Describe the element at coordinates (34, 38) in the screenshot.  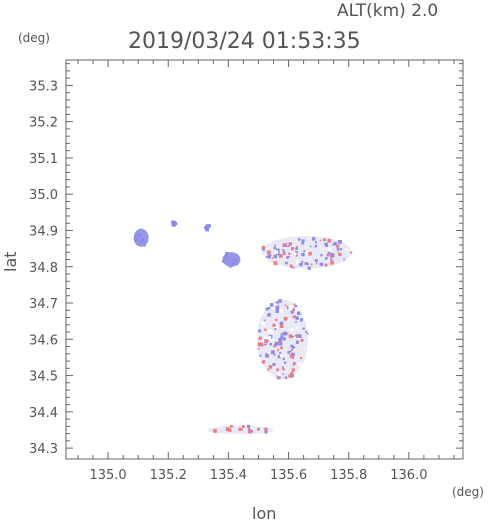
I see `y-axis-unit: (deg)` at that location.